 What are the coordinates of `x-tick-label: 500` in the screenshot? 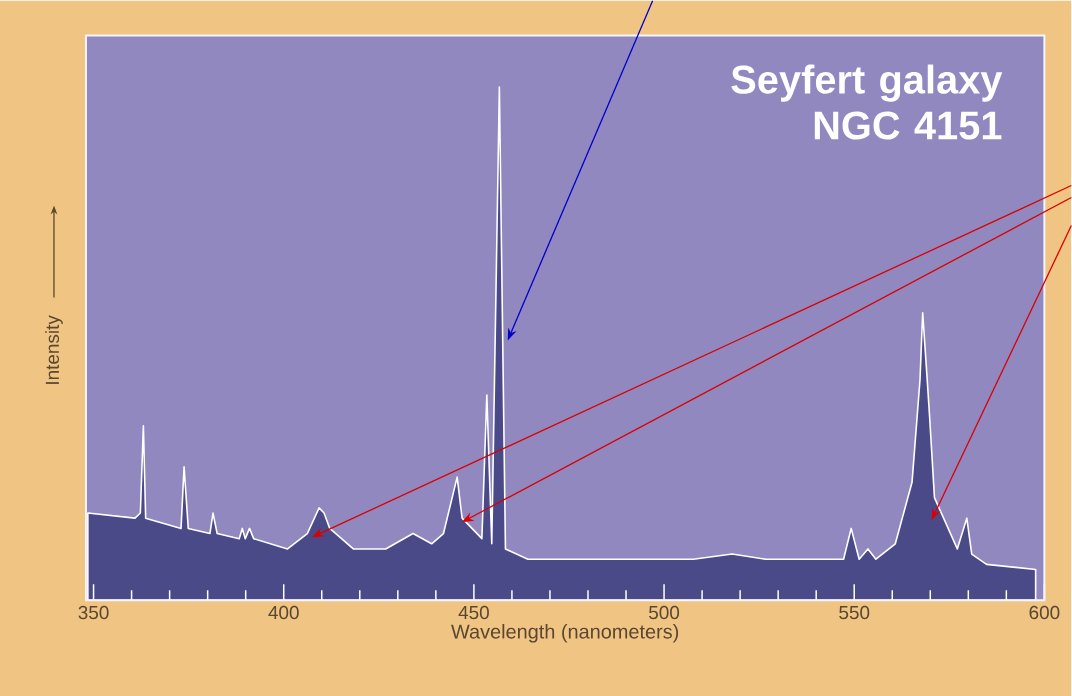 It's located at (664, 612).